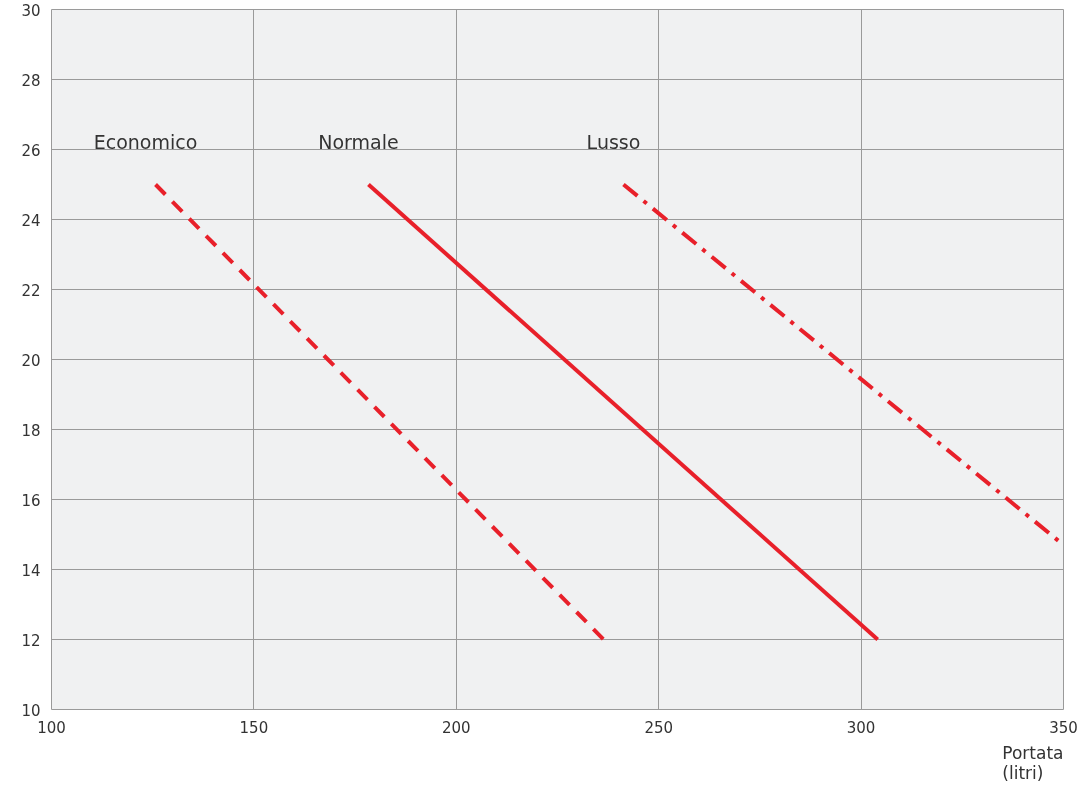 The width and height of the screenshot is (1085, 787). What do you see at coordinates (31, 500) in the screenshot?
I see `y-tick-label: 16` at bounding box center [31, 500].